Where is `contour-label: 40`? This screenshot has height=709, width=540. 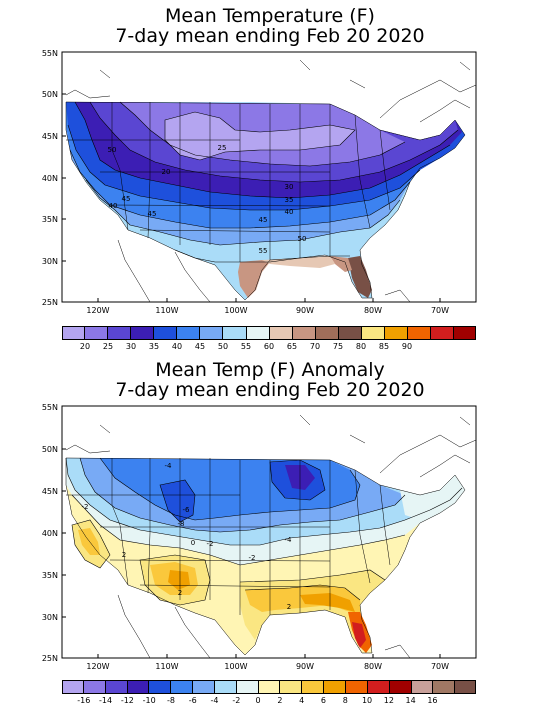
contour-label: 40 is located at coordinates (289, 212).